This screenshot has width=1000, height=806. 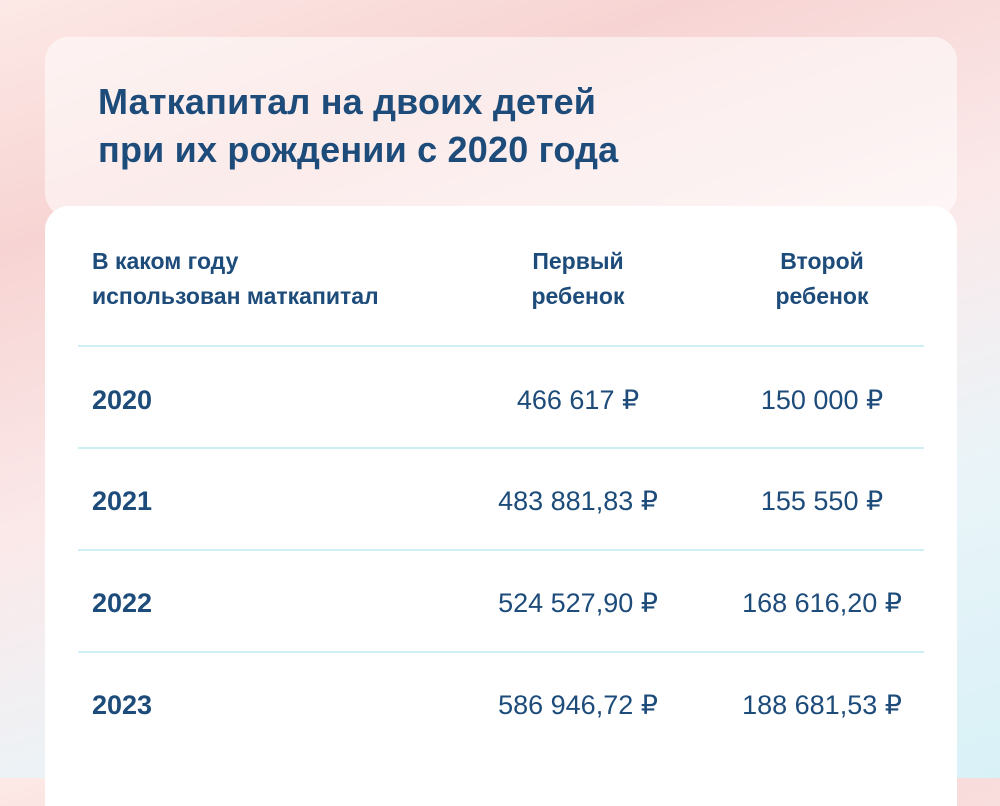 I want to click on row-2021-year: 2021, so click(x=122, y=501).